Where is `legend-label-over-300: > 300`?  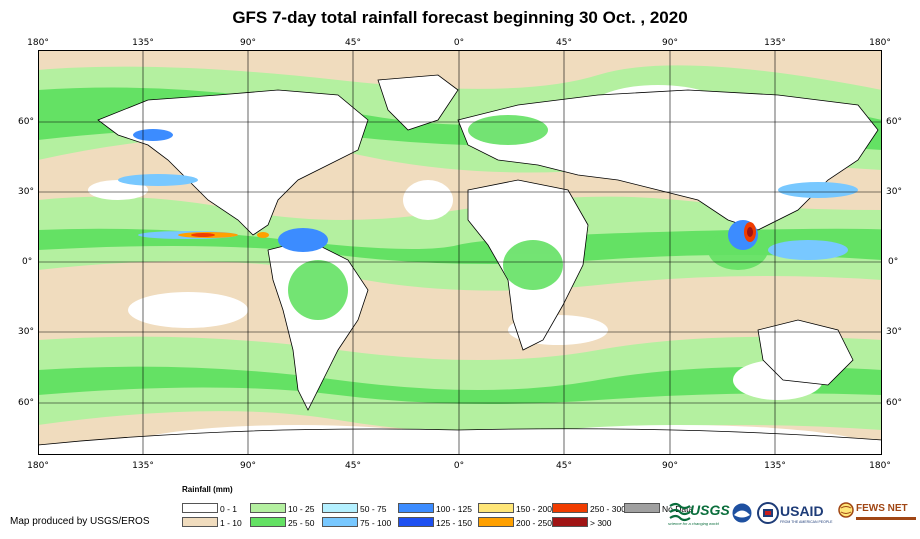 legend-label-over-300: > 300 is located at coordinates (601, 523).